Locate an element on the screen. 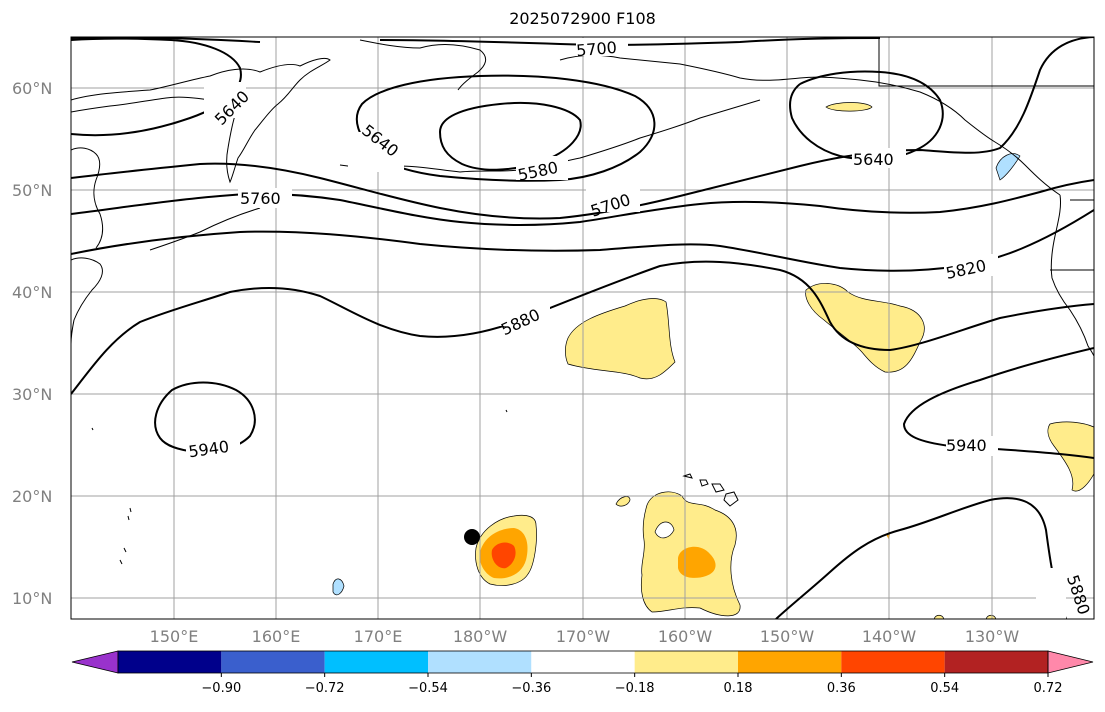 Image resolution: width=1105 pixels, height=712 pixels. colorbar-tick-label: 0.72 is located at coordinates (1048, 688).